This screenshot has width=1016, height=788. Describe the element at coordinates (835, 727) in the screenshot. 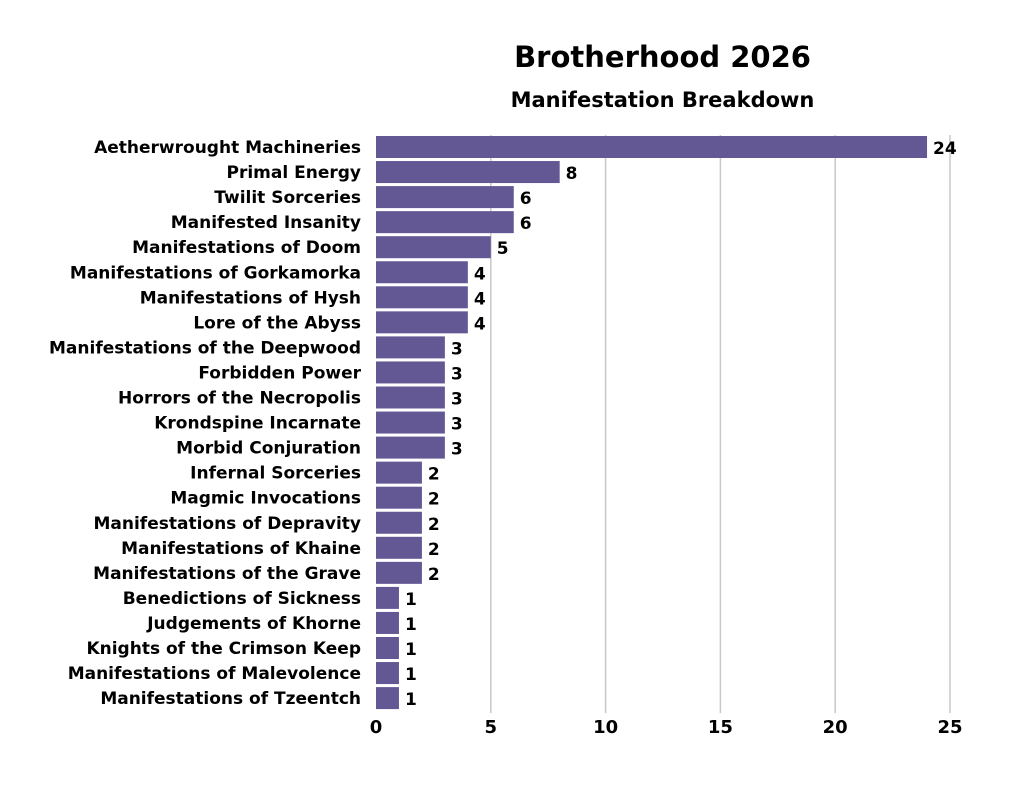

I see `x-tick-label: 20` at that location.